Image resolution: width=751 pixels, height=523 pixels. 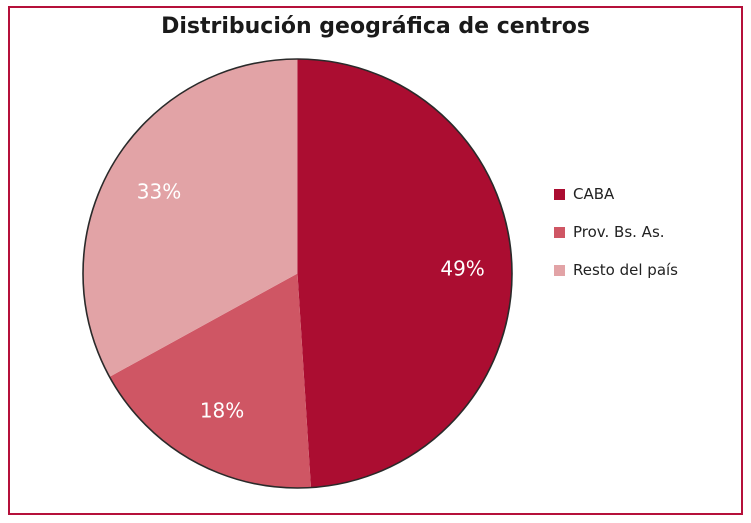 I want to click on chart-title: Distribución geográfica de centros, so click(x=375, y=26).